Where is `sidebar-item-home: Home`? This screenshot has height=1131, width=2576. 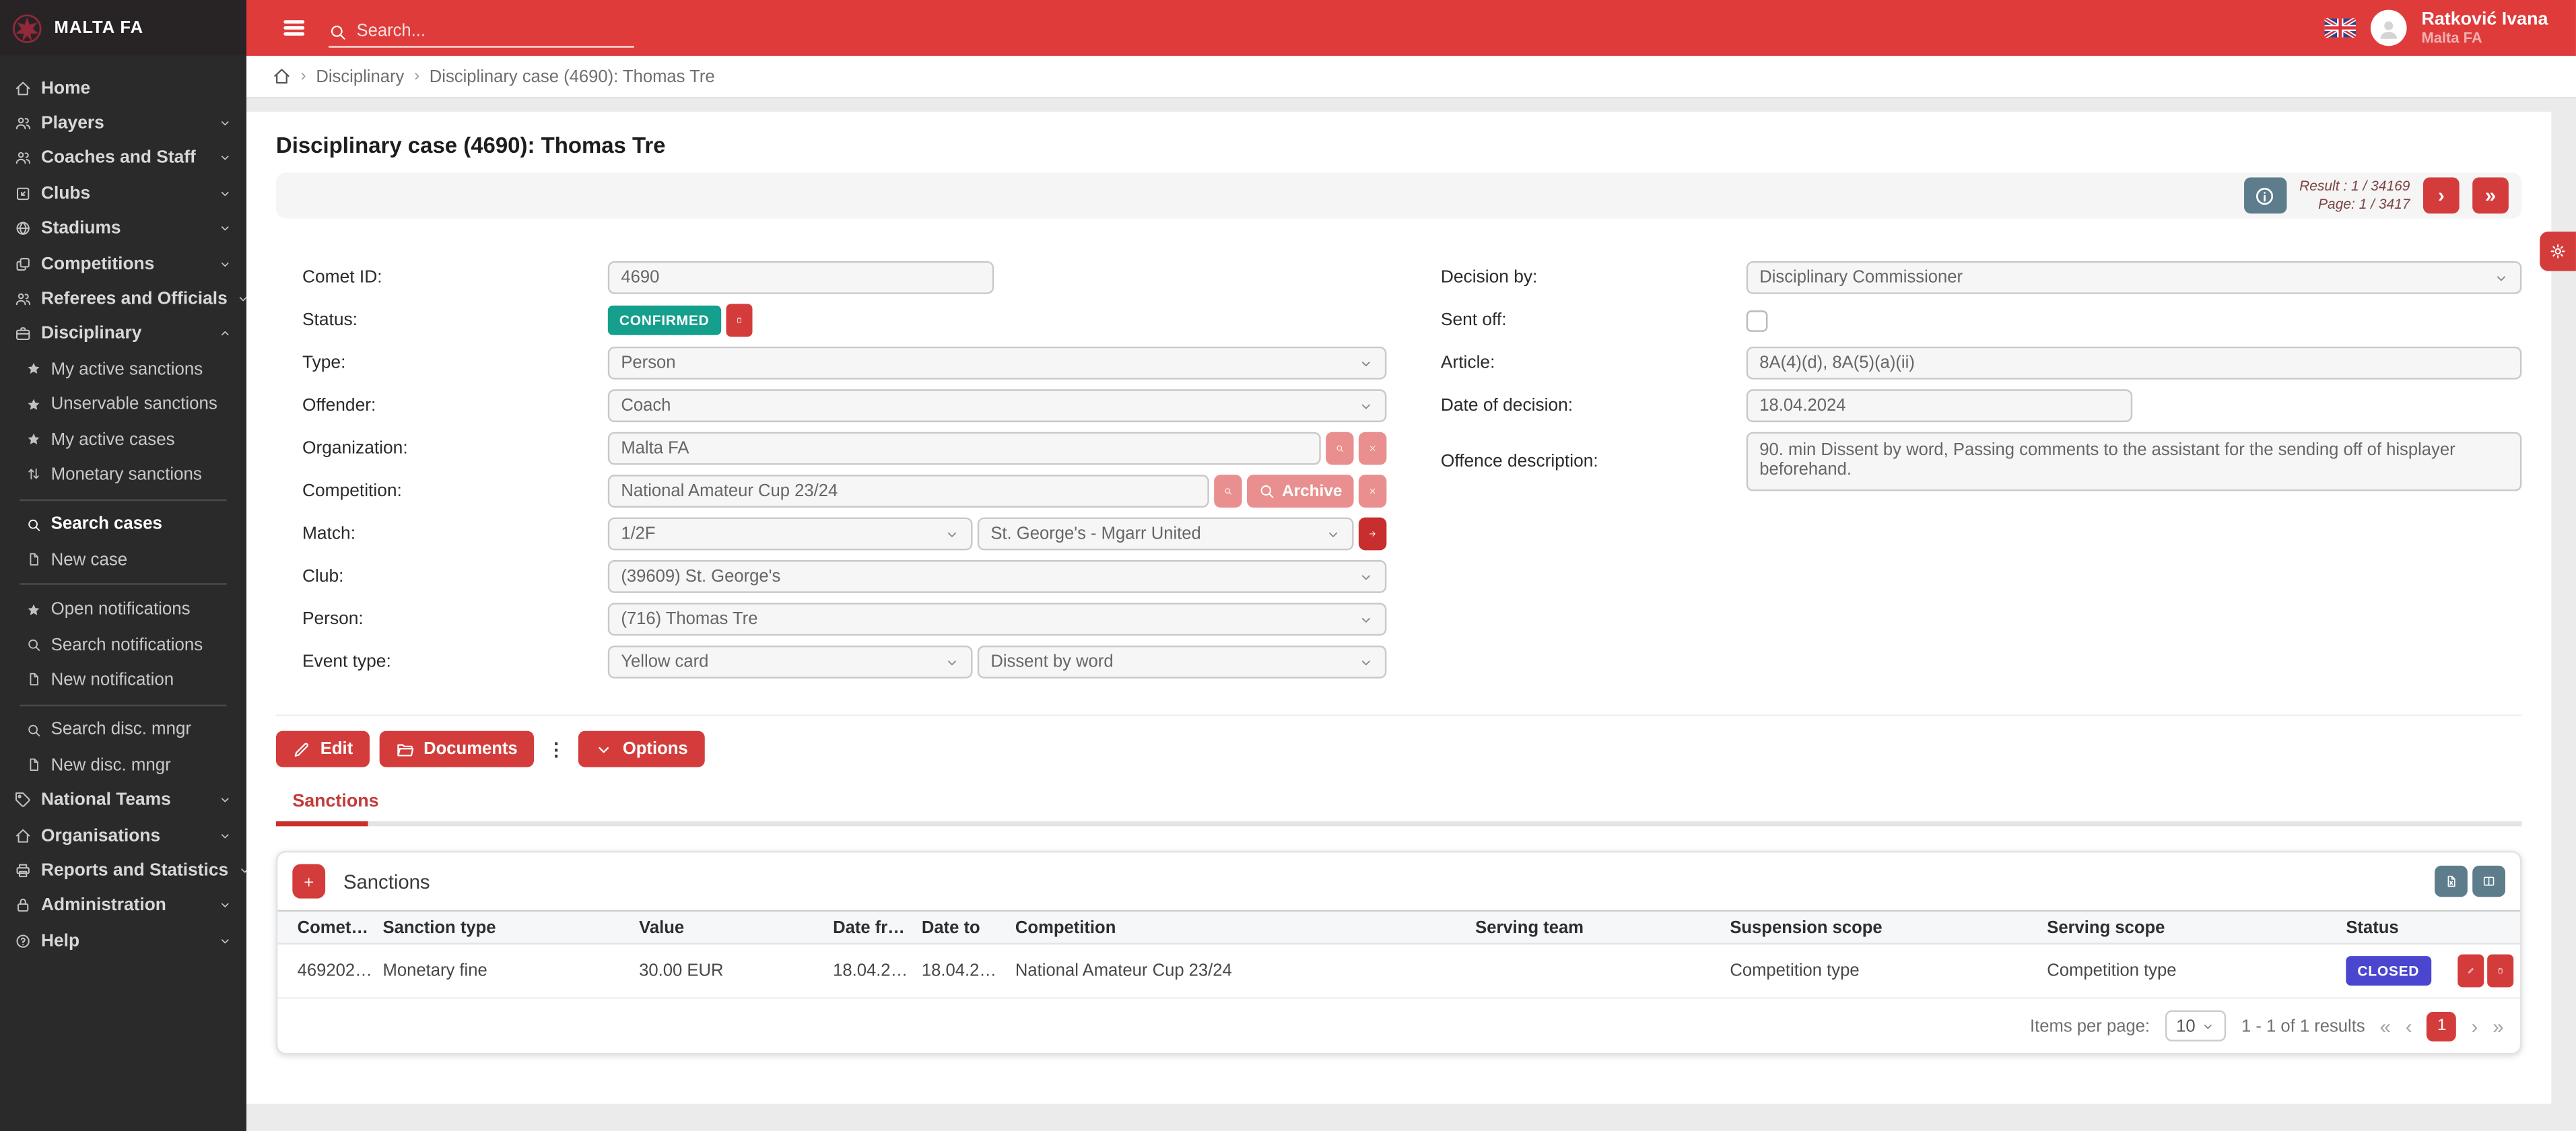 sidebar-item-home: Home is located at coordinates (123, 88).